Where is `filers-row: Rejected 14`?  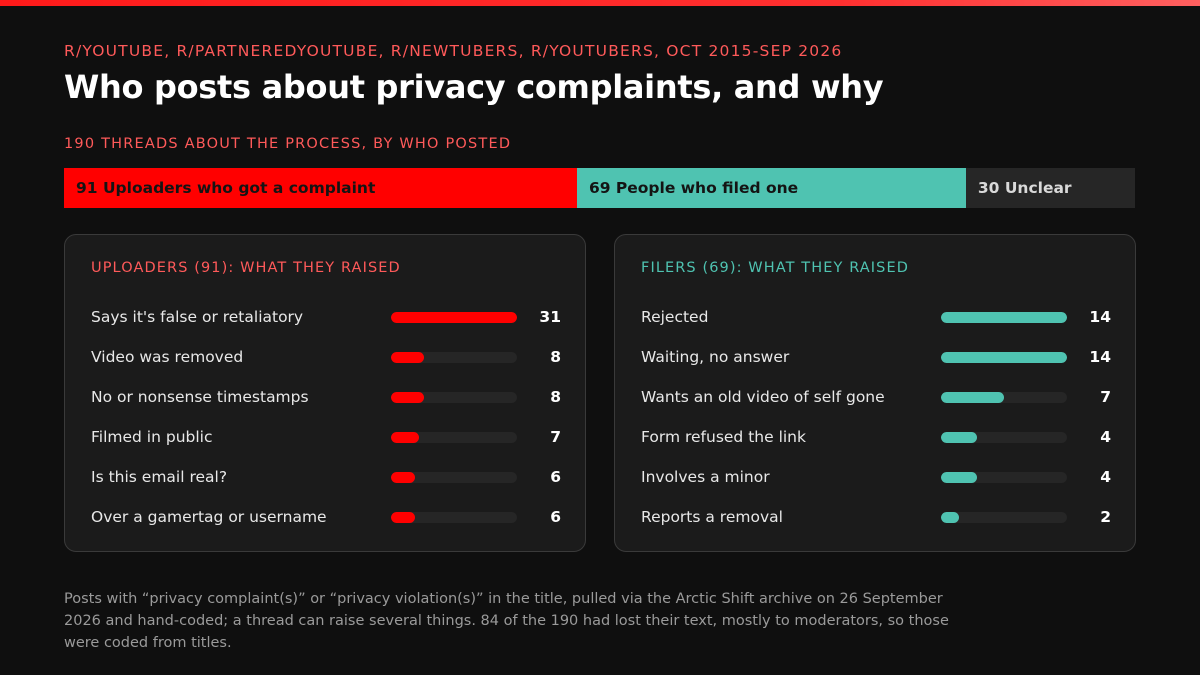
filers-row: Rejected 14 is located at coordinates (876, 318).